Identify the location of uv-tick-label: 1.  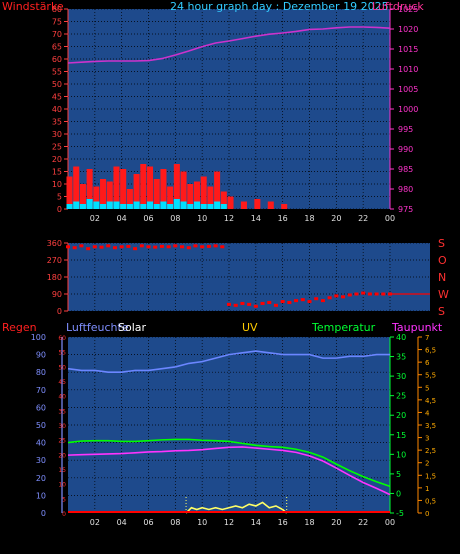
(427, 489).